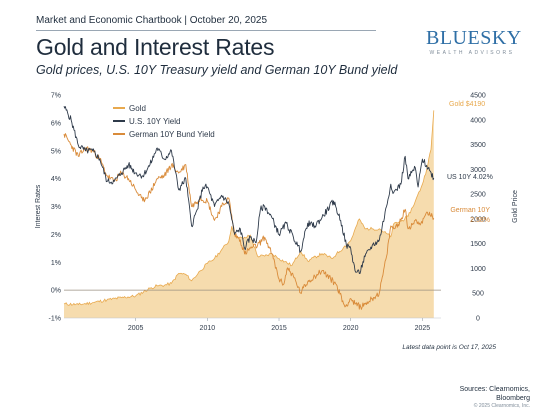 The height and width of the screenshot is (420, 560). I want to click on sources: Sources: Clearnomics, Bloomberg, so click(475, 394).